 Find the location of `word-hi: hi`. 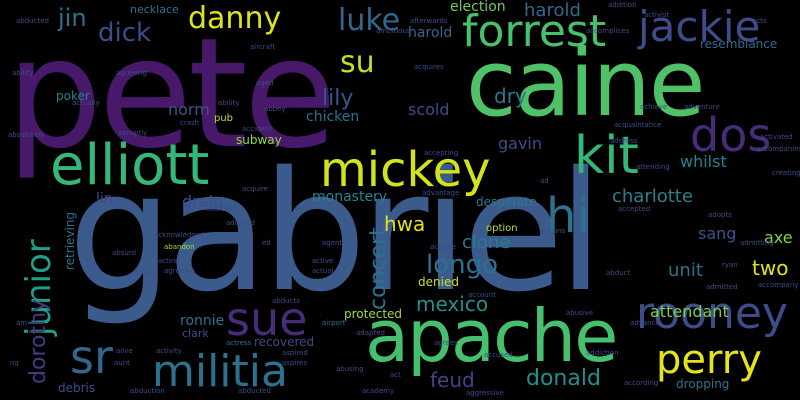

word-hi: hi is located at coordinates (568, 216).